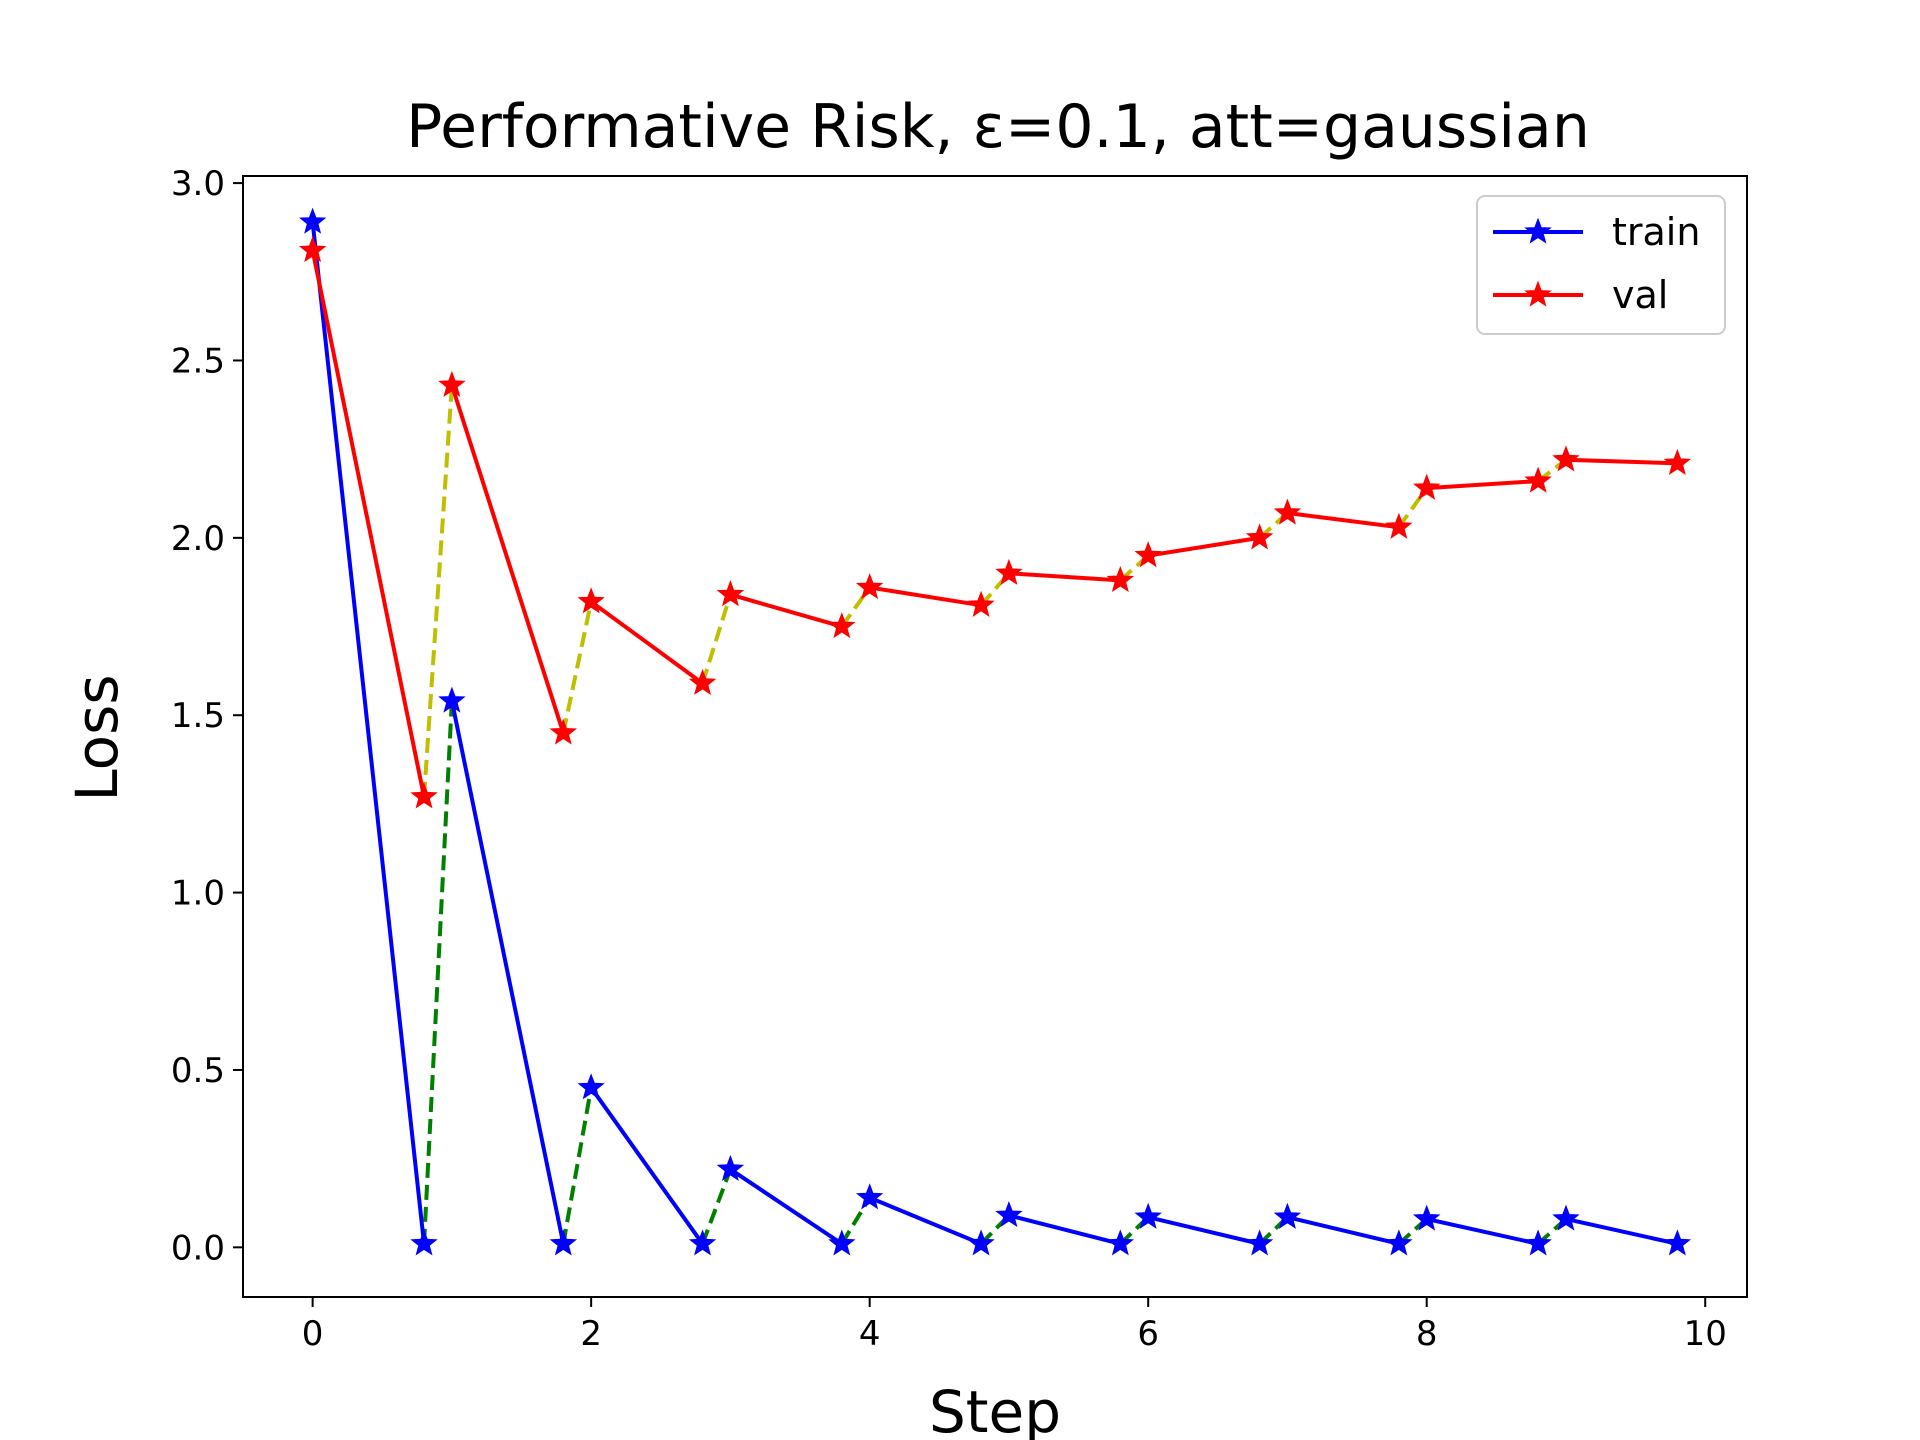 This screenshot has height=1440, width=1920. What do you see at coordinates (1014, 1325) in the screenshot?
I see `x-axis: 0 2 4 6 8 10` at bounding box center [1014, 1325].